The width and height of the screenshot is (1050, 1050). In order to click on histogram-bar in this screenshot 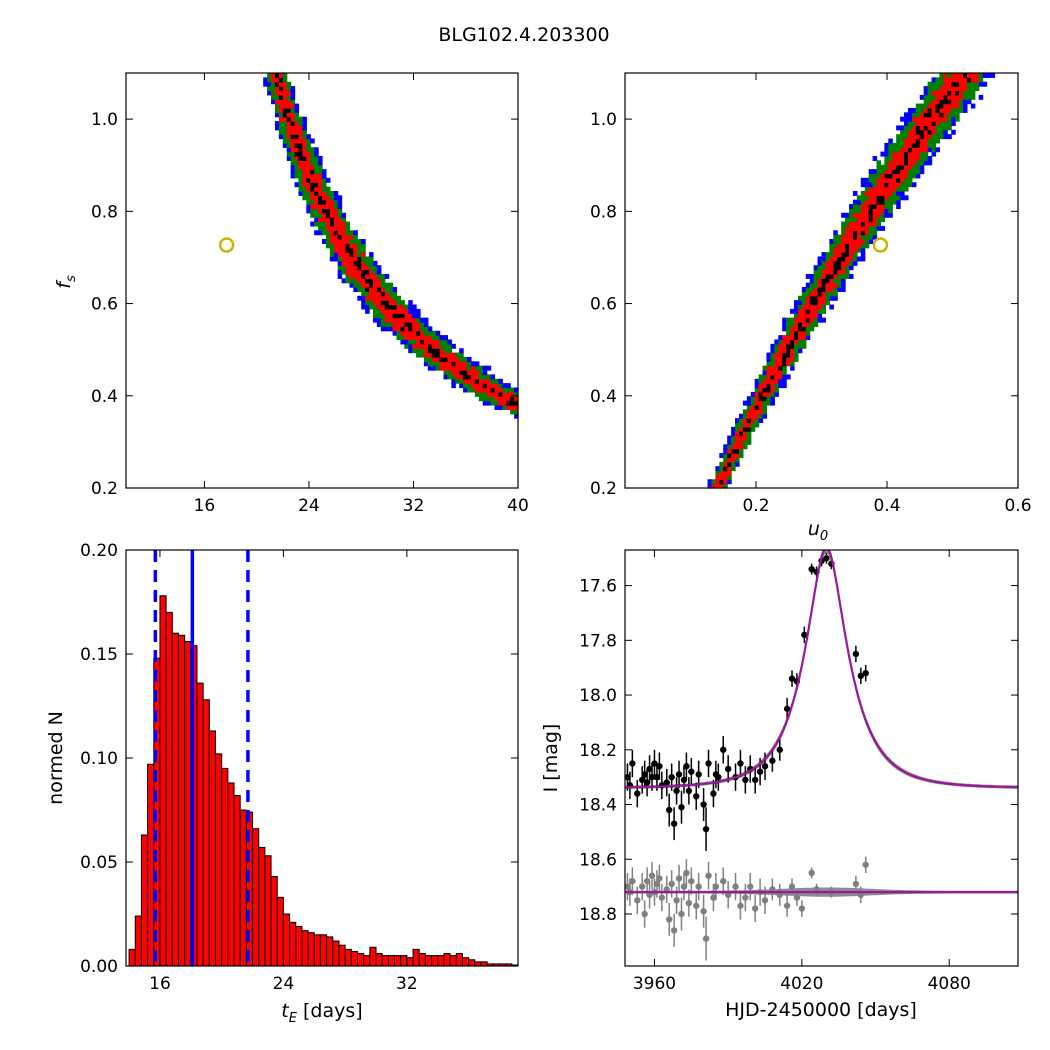, I will do `click(478, 964)`.